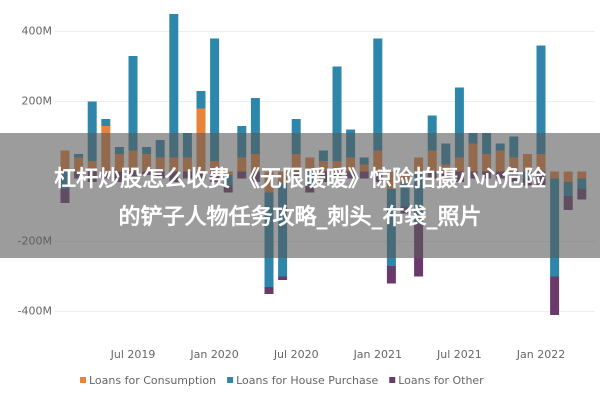  I want to click on caption-line: 杠杆炒股怎么收费 《无限暖暖》惊险拍摄小心危险, so click(300, 179).